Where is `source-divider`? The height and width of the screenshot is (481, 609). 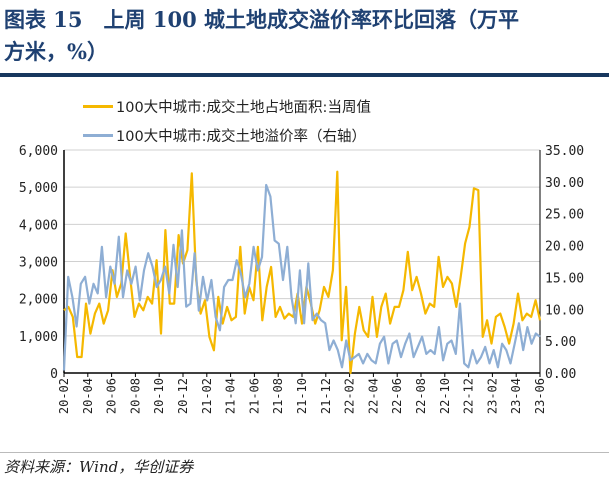
source-divider is located at coordinates (304, 452).